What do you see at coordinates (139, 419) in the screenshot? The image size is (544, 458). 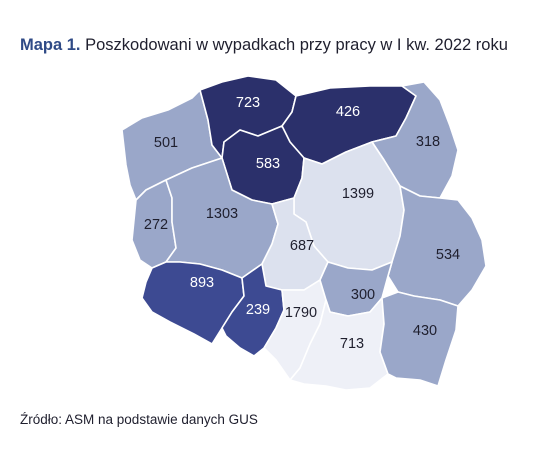 I see `source-note: Źródło: ASM na podstawie danych GUS` at bounding box center [139, 419].